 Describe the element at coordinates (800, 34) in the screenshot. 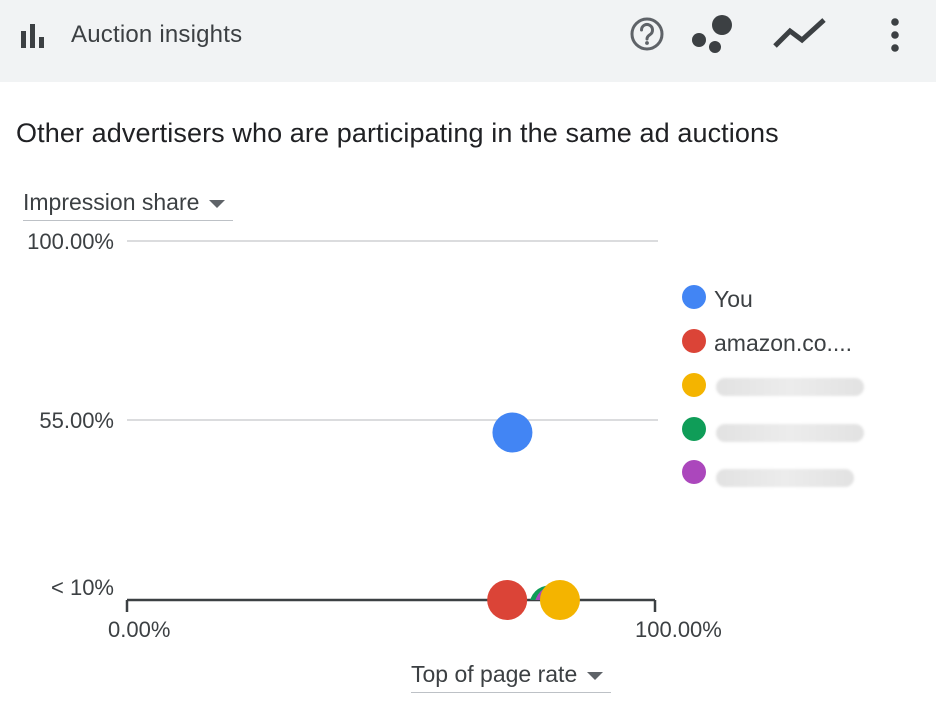

I see `trend-line-icon` at that location.